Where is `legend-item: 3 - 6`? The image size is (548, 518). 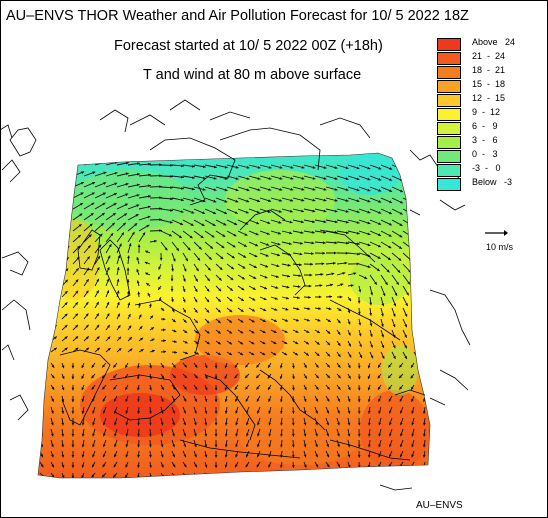 legend-item: 3 - 6 is located at coordinates (490, 142).